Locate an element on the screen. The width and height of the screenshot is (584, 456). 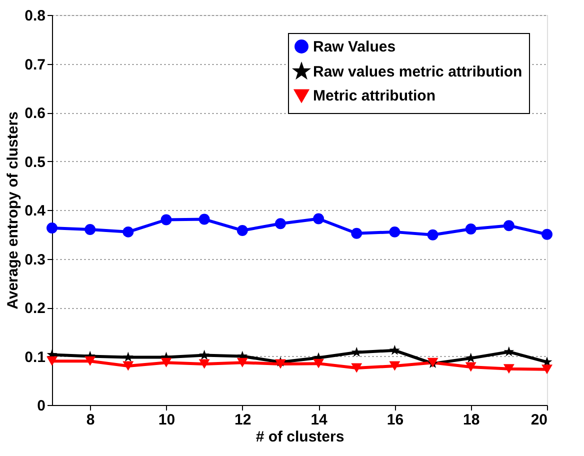
y-tick-label: 0.6 is located at coordinates (35, 113).